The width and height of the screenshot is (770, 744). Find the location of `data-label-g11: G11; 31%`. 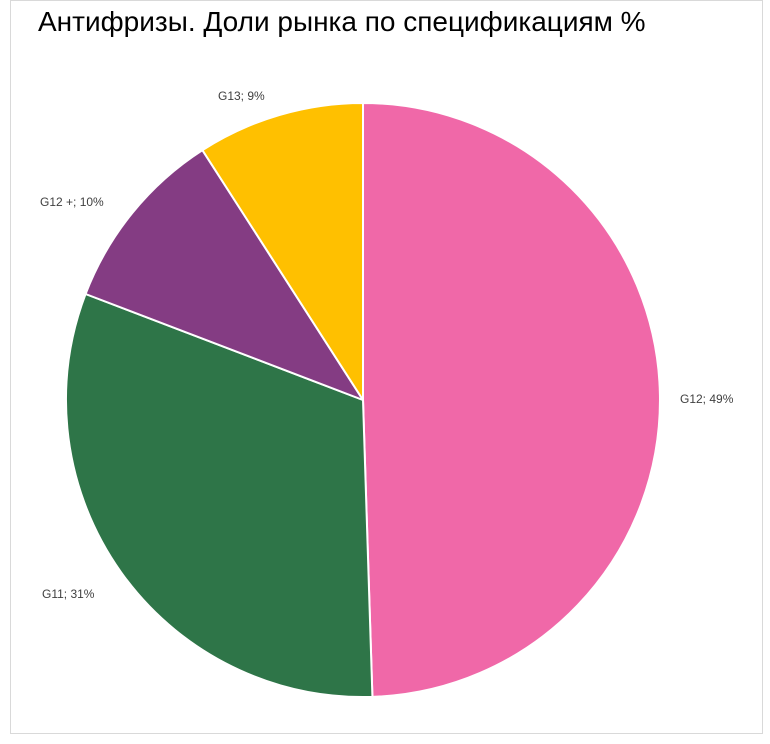

data-label-g11: G11; 31% is located at coordinates (68, 594).